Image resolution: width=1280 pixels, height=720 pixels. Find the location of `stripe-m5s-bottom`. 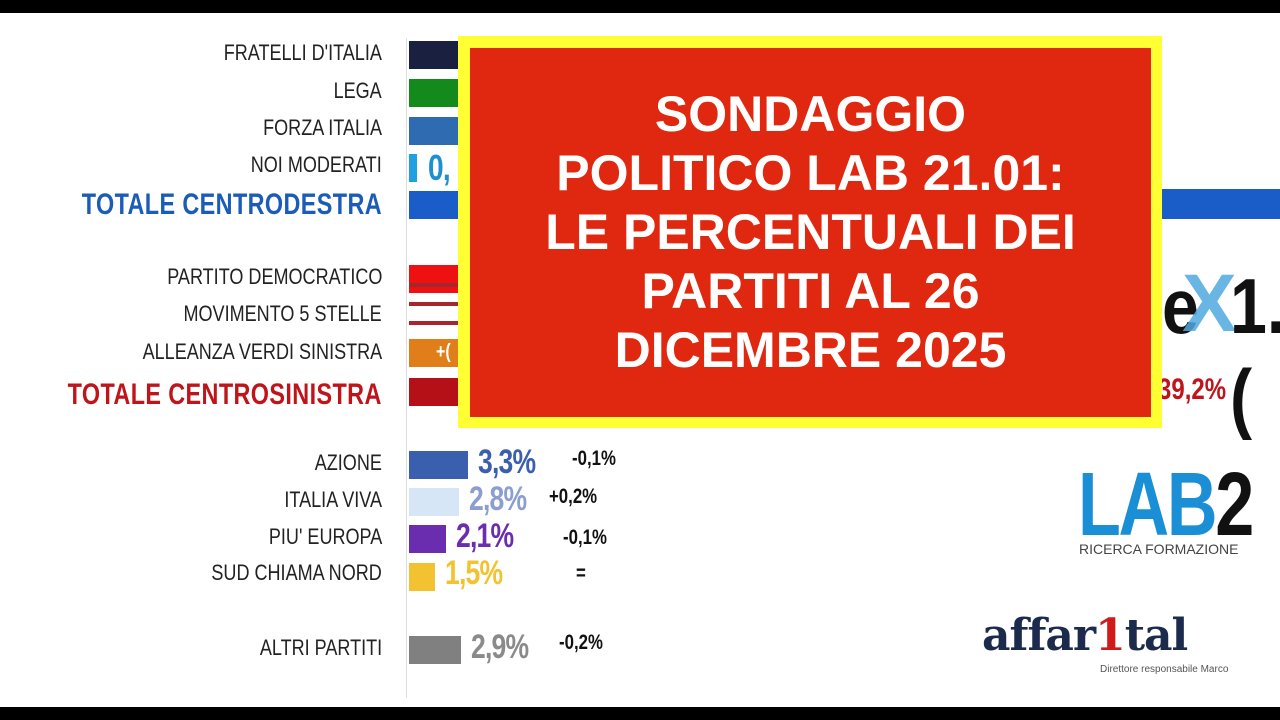

stripe-m5s-bottom is located at coordinates (439, 323).